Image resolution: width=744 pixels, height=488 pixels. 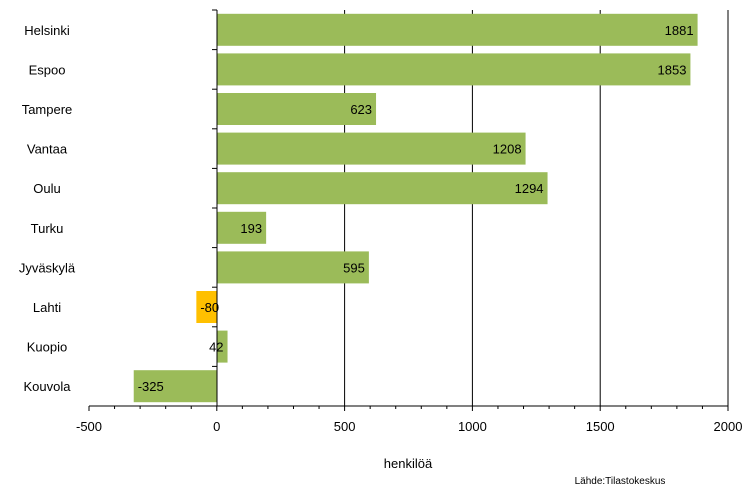 What do you see at coordinates (620, 481) in the screenshot?
I see `source-note: Lähde:Tilastokeskus` at bounding box center [620, 481].